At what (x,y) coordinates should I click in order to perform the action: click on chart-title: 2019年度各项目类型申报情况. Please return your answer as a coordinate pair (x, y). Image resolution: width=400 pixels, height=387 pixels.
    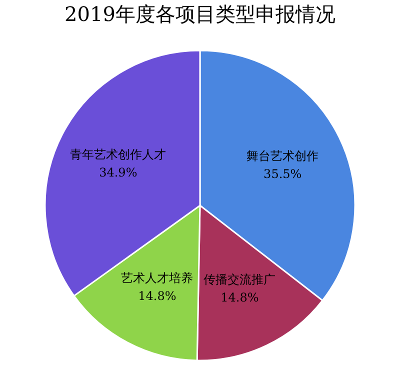
    Looking at the image, I should click on (200, 14).